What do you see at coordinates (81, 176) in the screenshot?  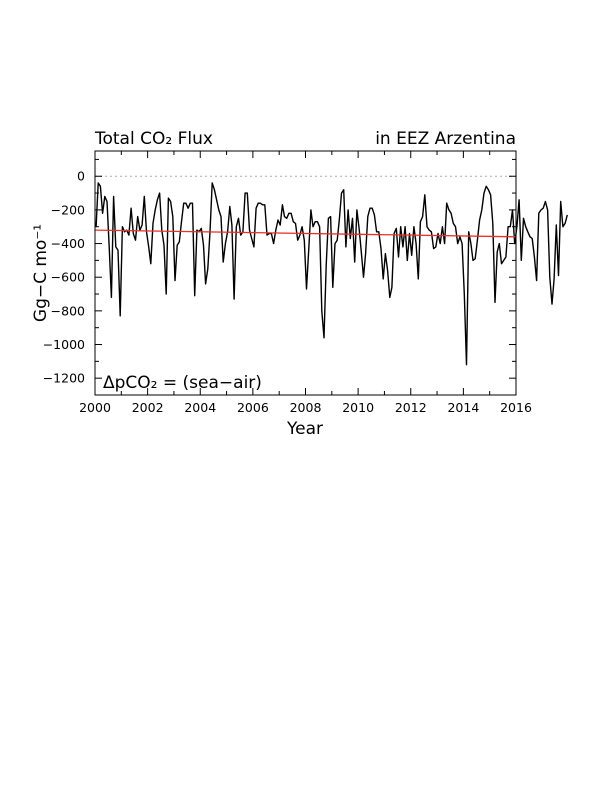 I see `y-tick-label: 0` at bounding box center [81, 176].